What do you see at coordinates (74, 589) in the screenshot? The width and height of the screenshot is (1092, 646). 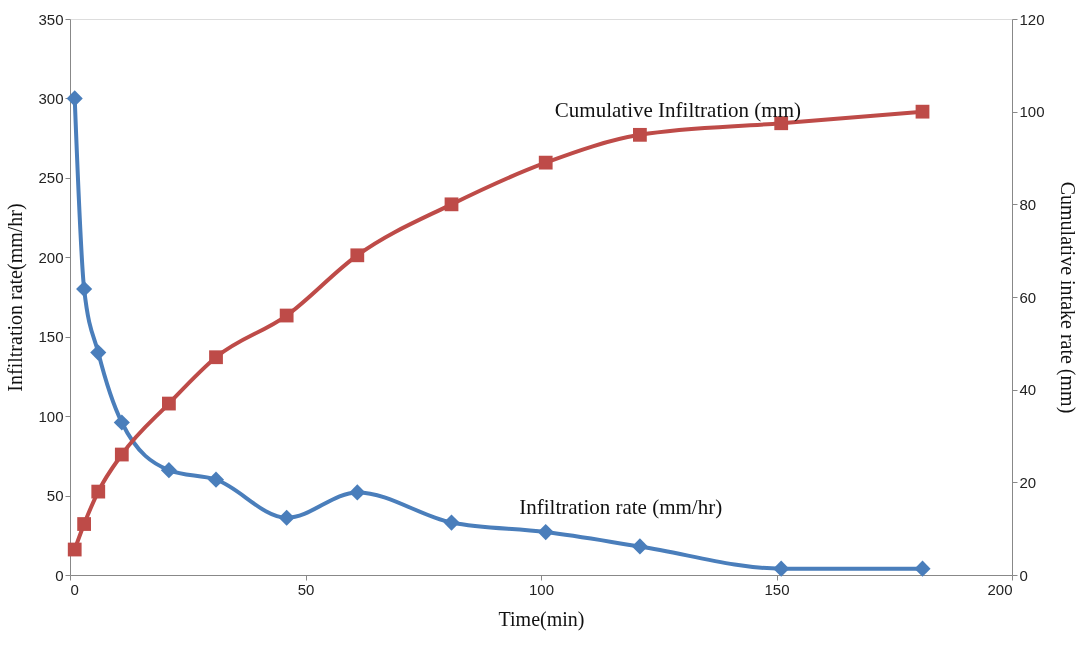 I see `x-tick-label: 0` at bounding box center [74, 589].